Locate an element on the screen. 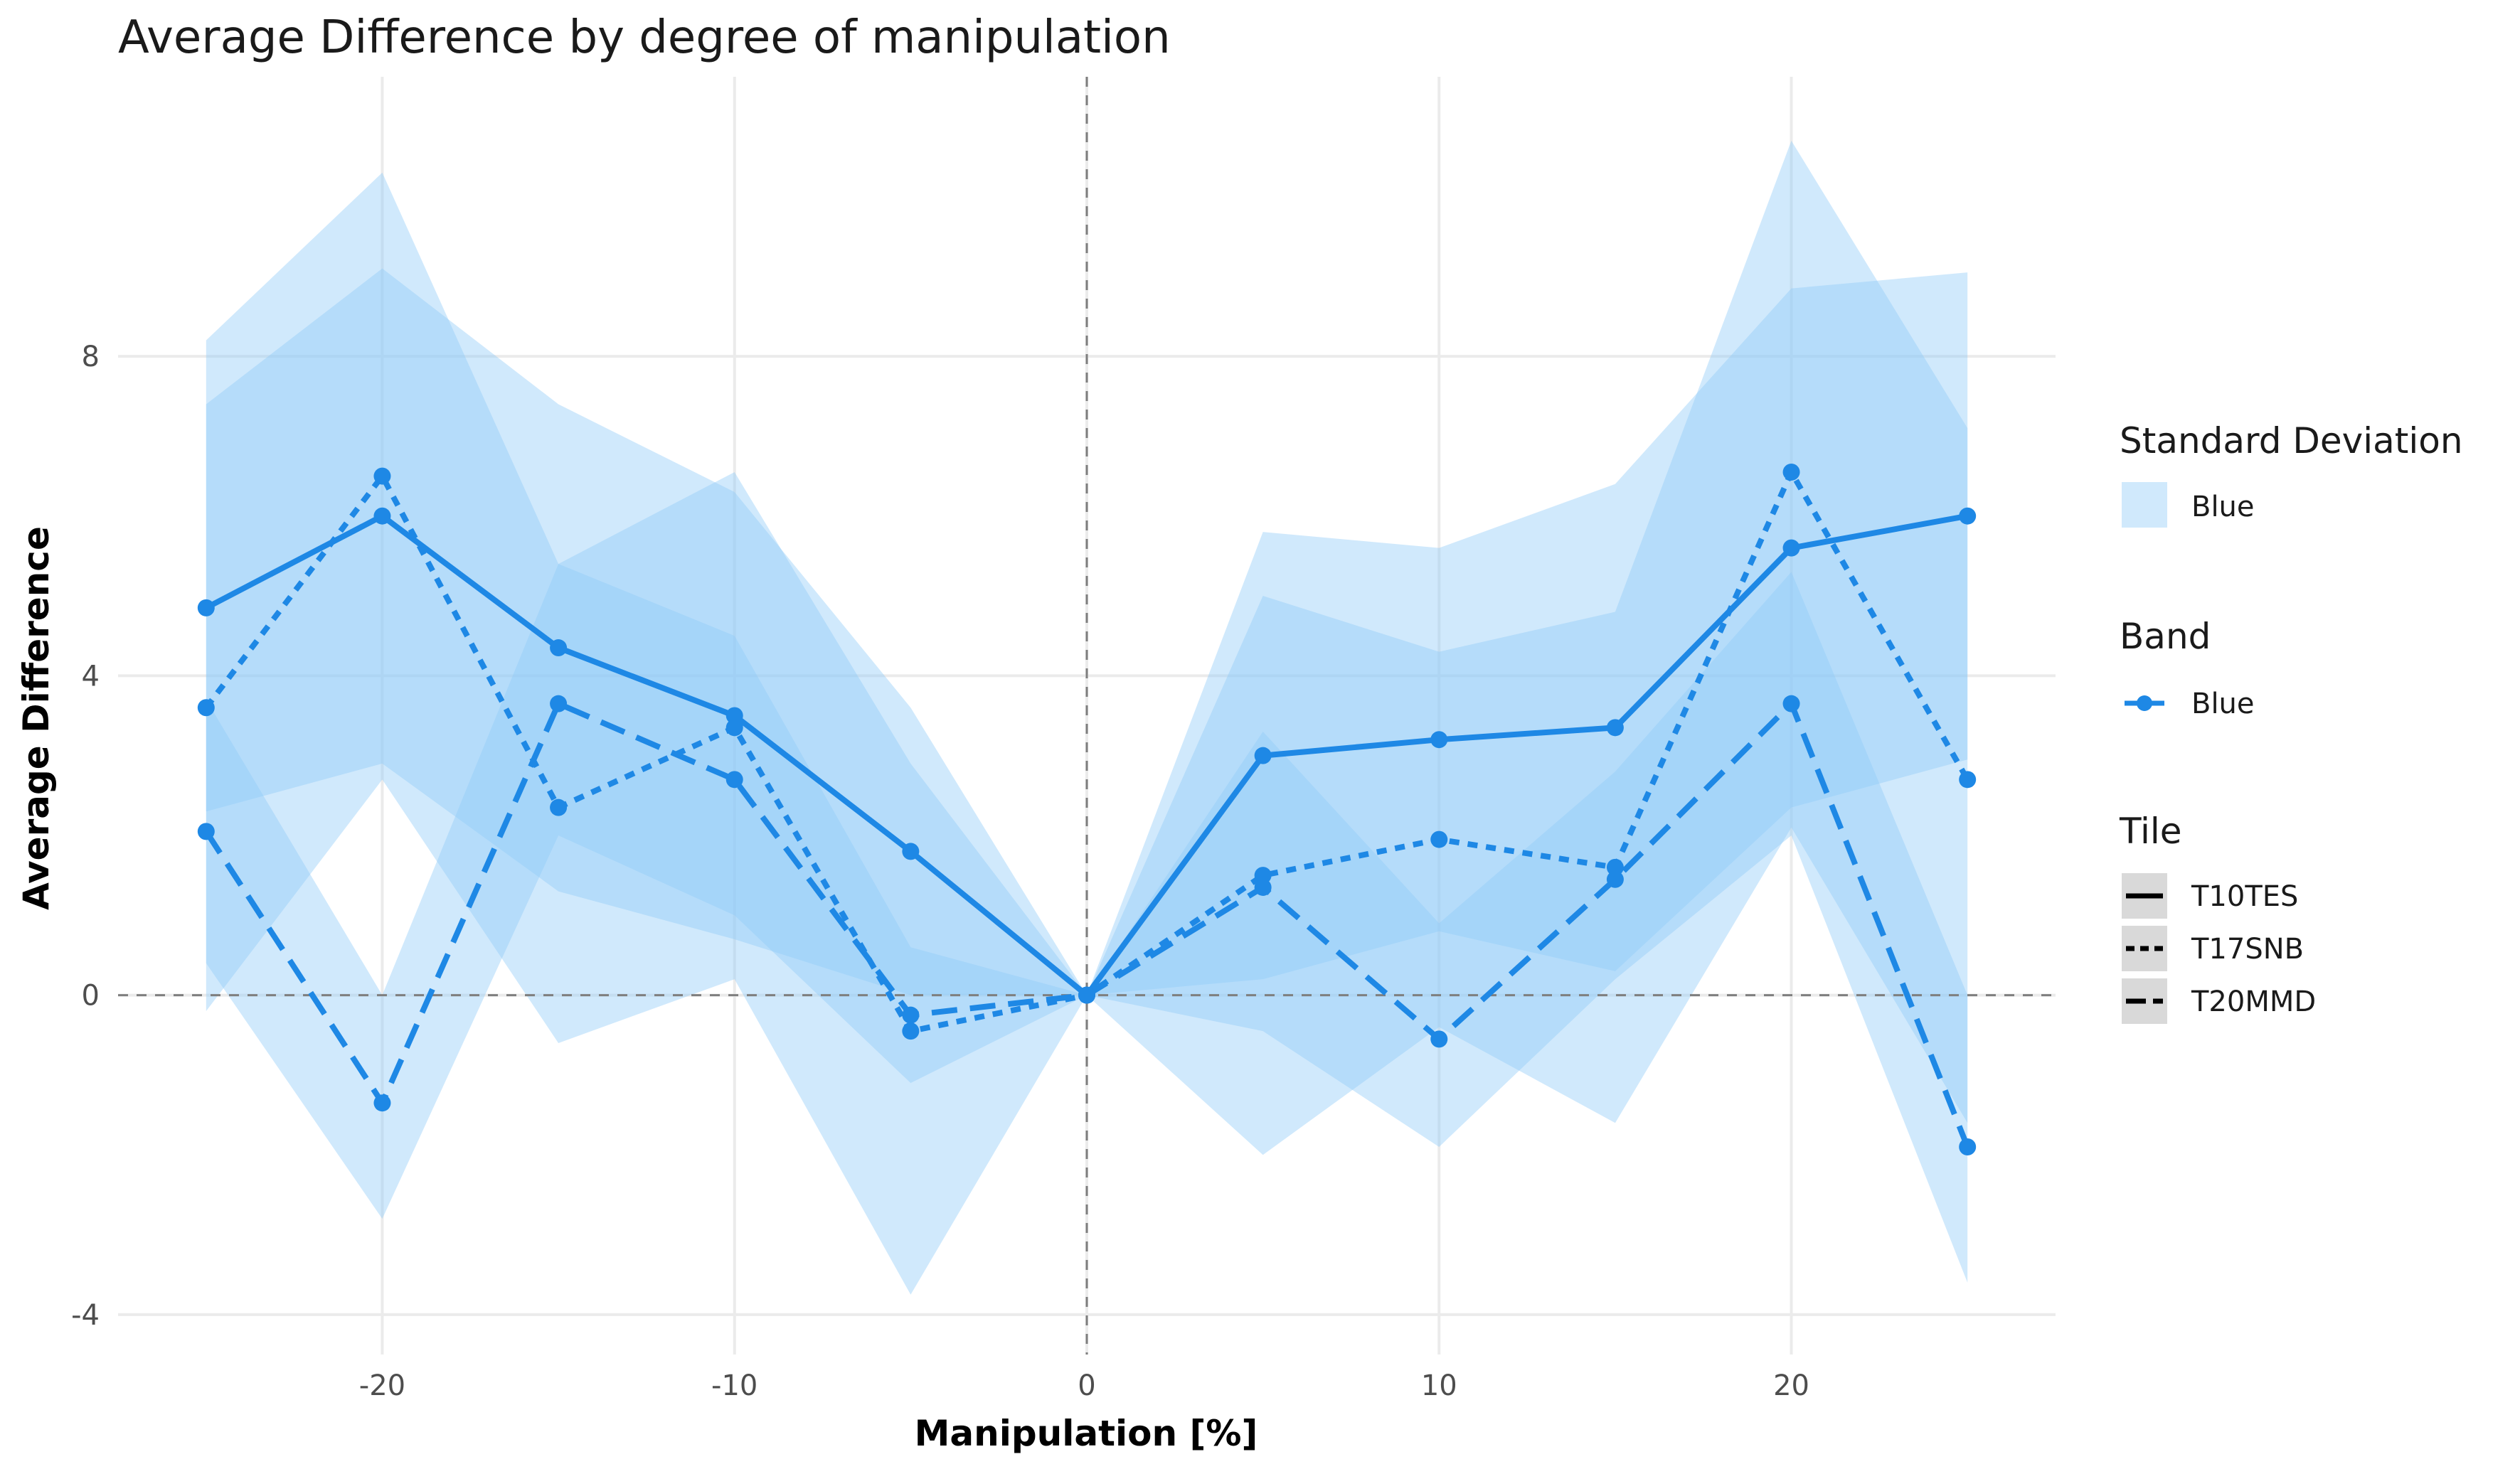 This screenshot has width=2520, height=1469. legend-tile-label-1: T10TES is located at coordinates (2244, 896).